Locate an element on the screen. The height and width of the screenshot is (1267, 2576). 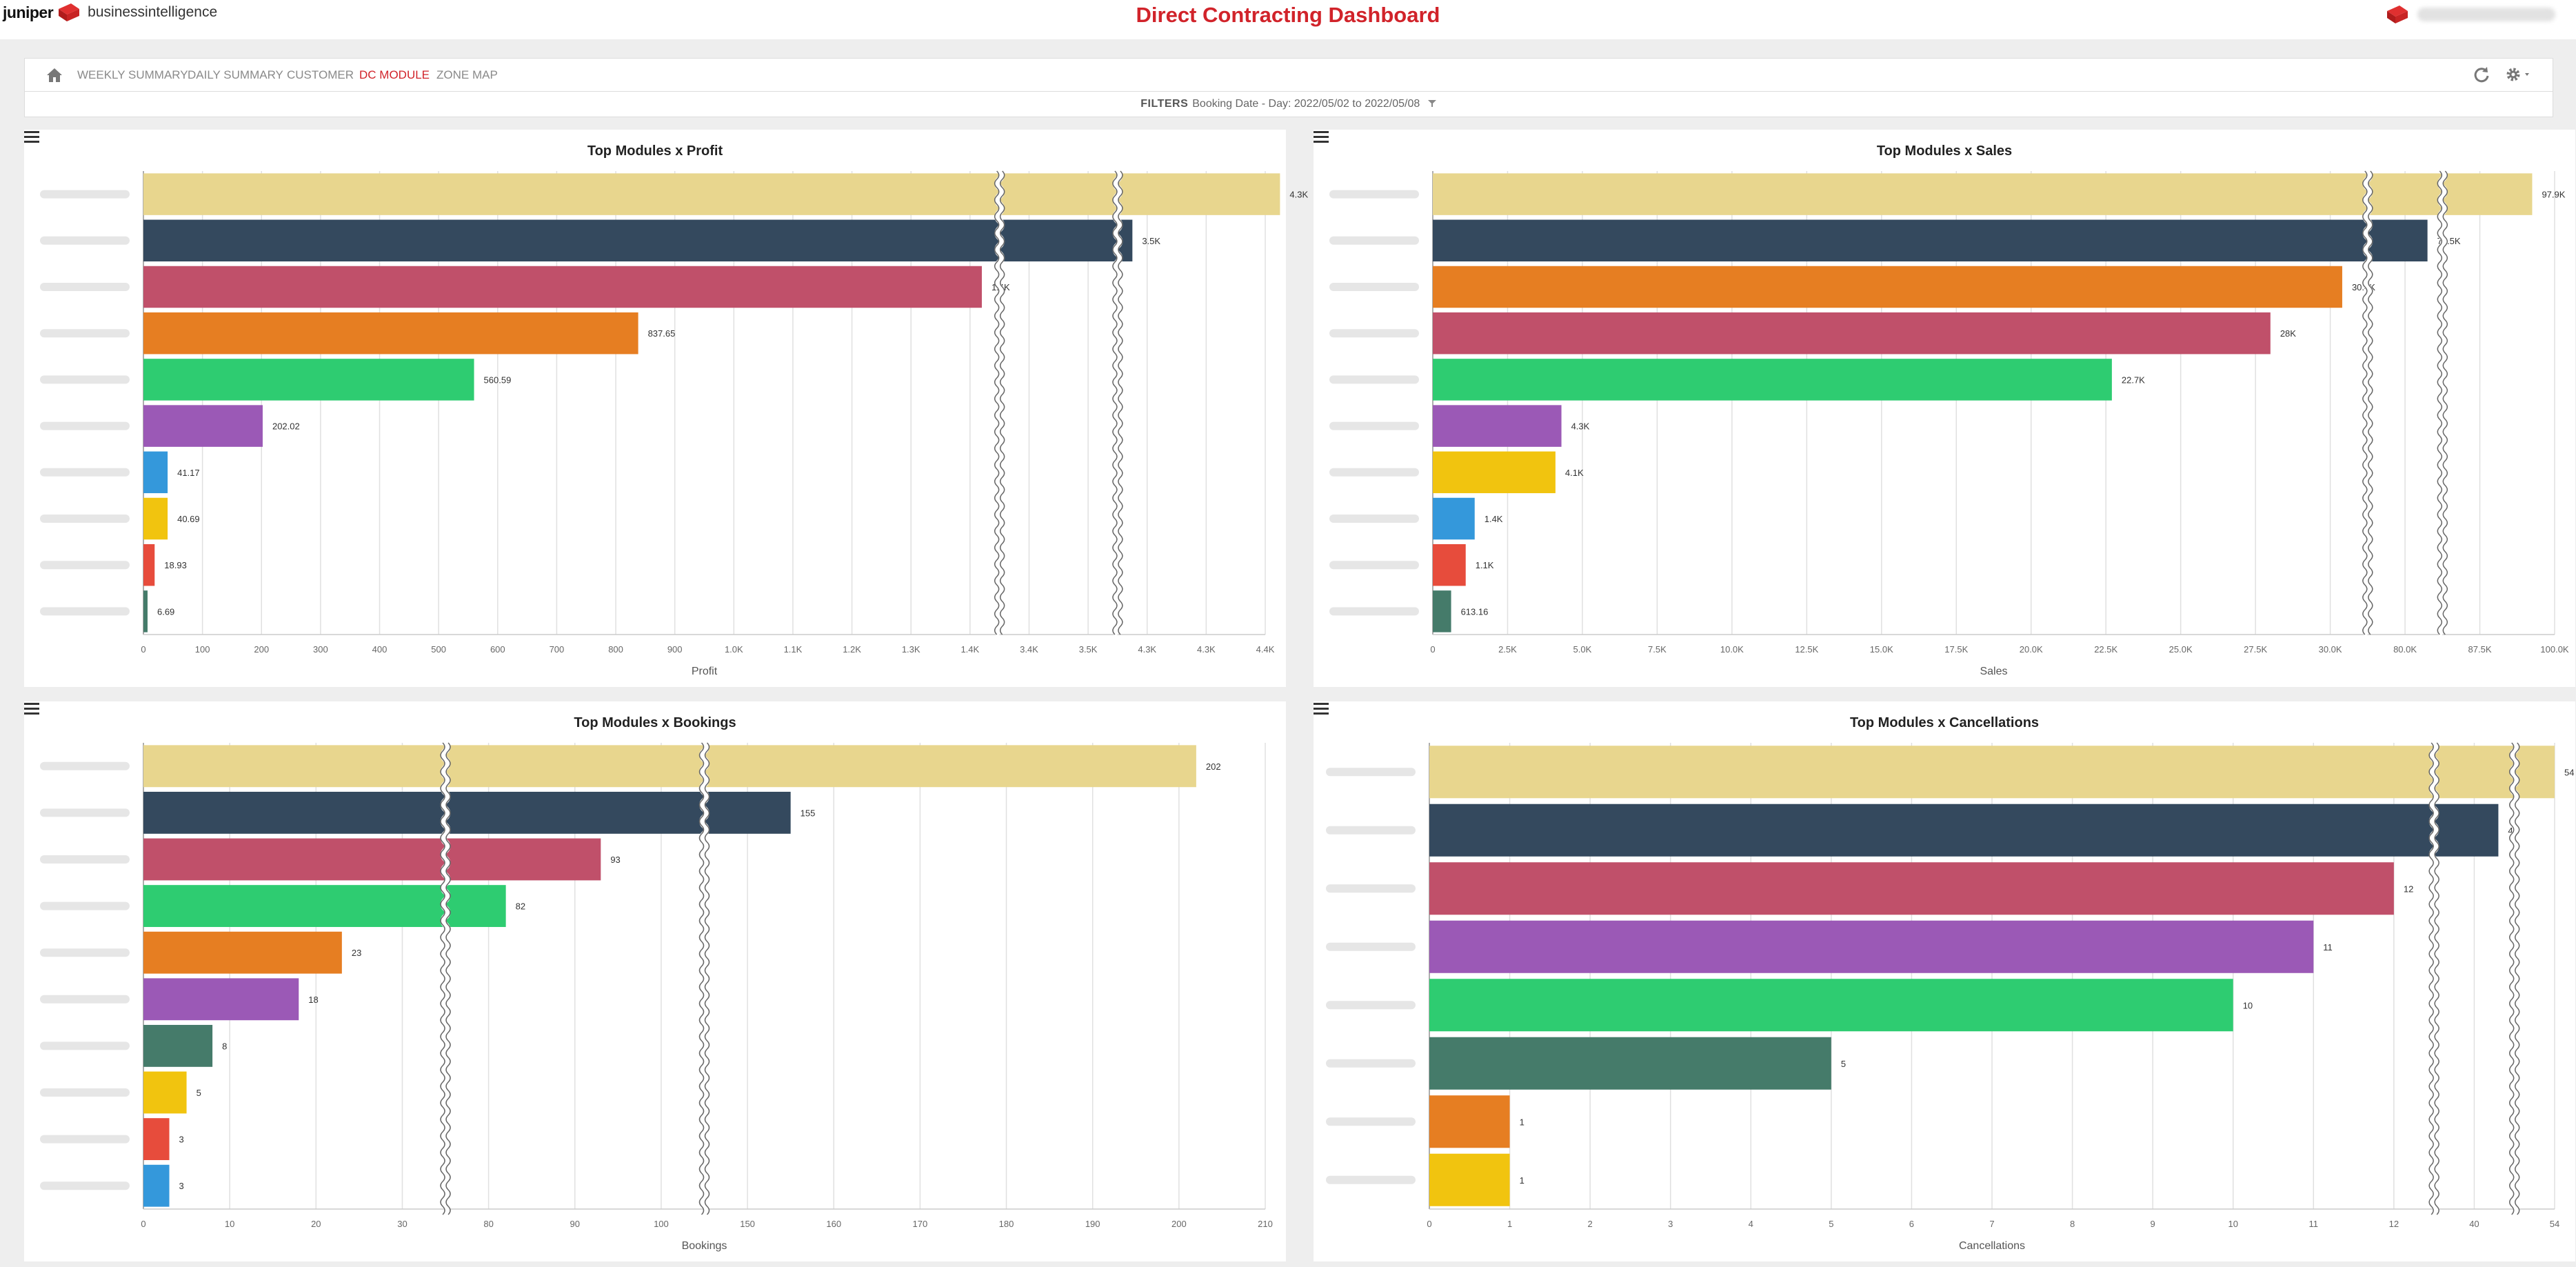
x-tick-label: 210 is located at coordinates (1265, 1224).